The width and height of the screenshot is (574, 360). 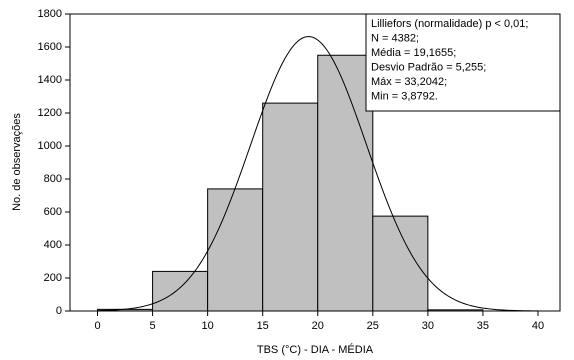 What do you see at coordinates (449, 24) in the screenshot?
I see `annotation-line: Lilliefors (normalidade) p < 0,01;` at bounding box center [449, 24].